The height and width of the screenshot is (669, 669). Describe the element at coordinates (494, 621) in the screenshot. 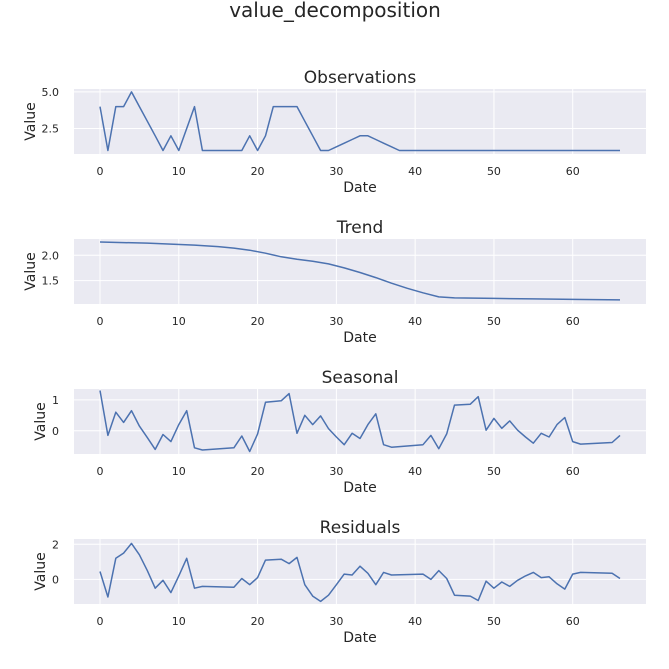

I see `residuals-x-tick-label: 50` at that location.